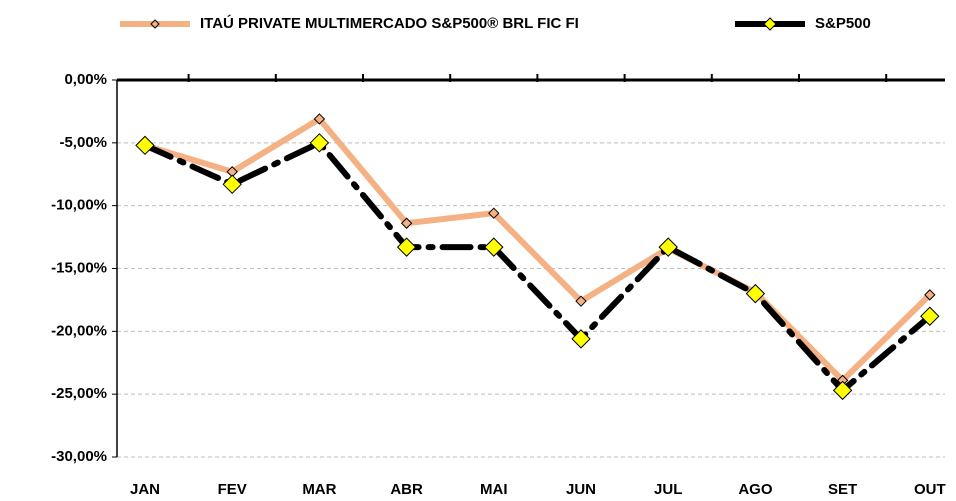  I want to click on x-tick-label: OUT, so click(930, 489).